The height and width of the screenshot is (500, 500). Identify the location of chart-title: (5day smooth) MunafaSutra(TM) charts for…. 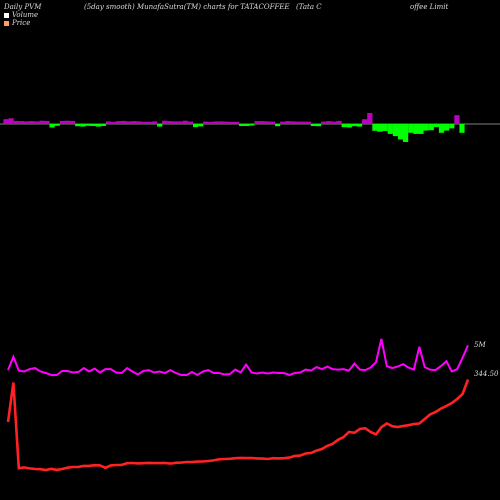
(187, 7).